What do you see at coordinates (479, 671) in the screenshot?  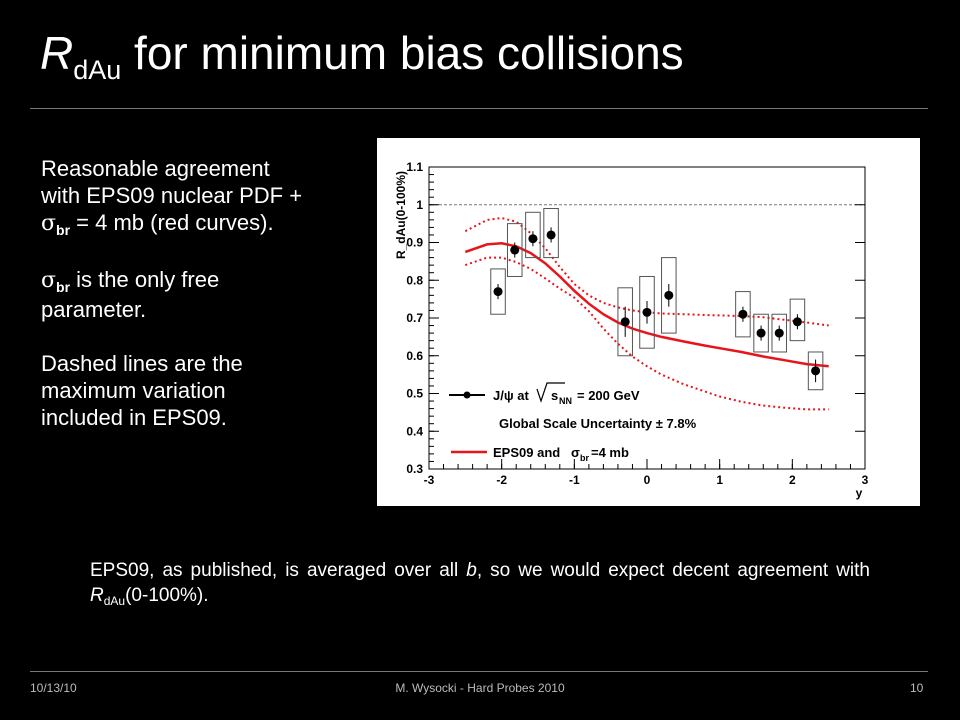 I see `footer-divider` at bounding box center [479, 671].